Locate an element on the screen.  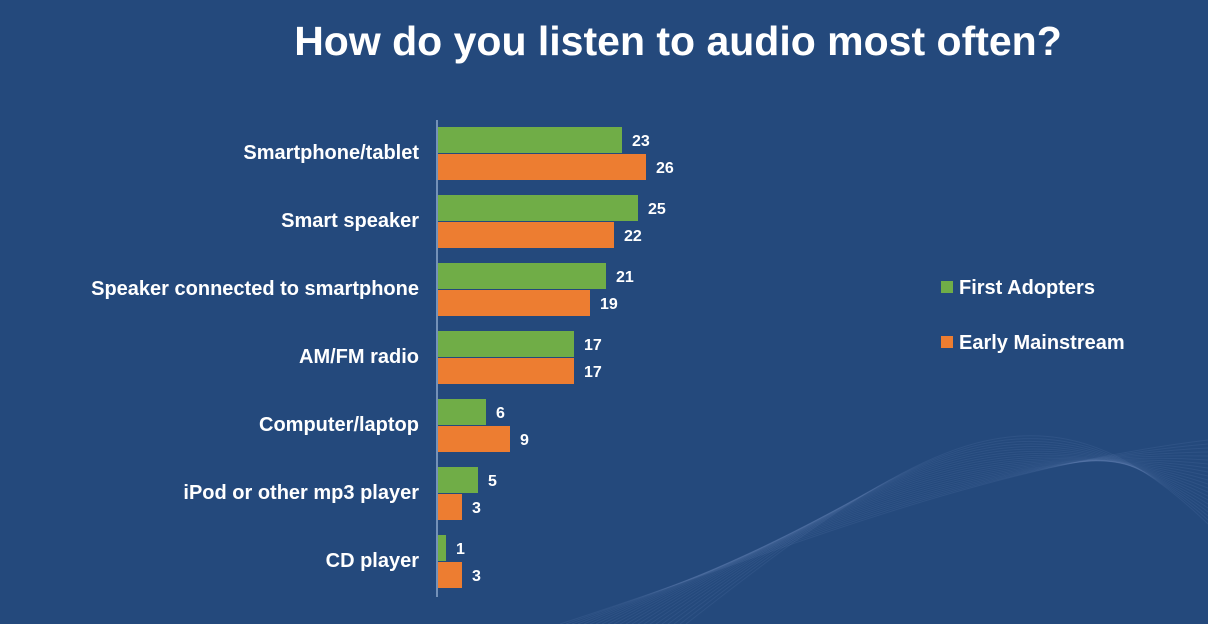
data-label: 25 is located at coordinates (657, 209).